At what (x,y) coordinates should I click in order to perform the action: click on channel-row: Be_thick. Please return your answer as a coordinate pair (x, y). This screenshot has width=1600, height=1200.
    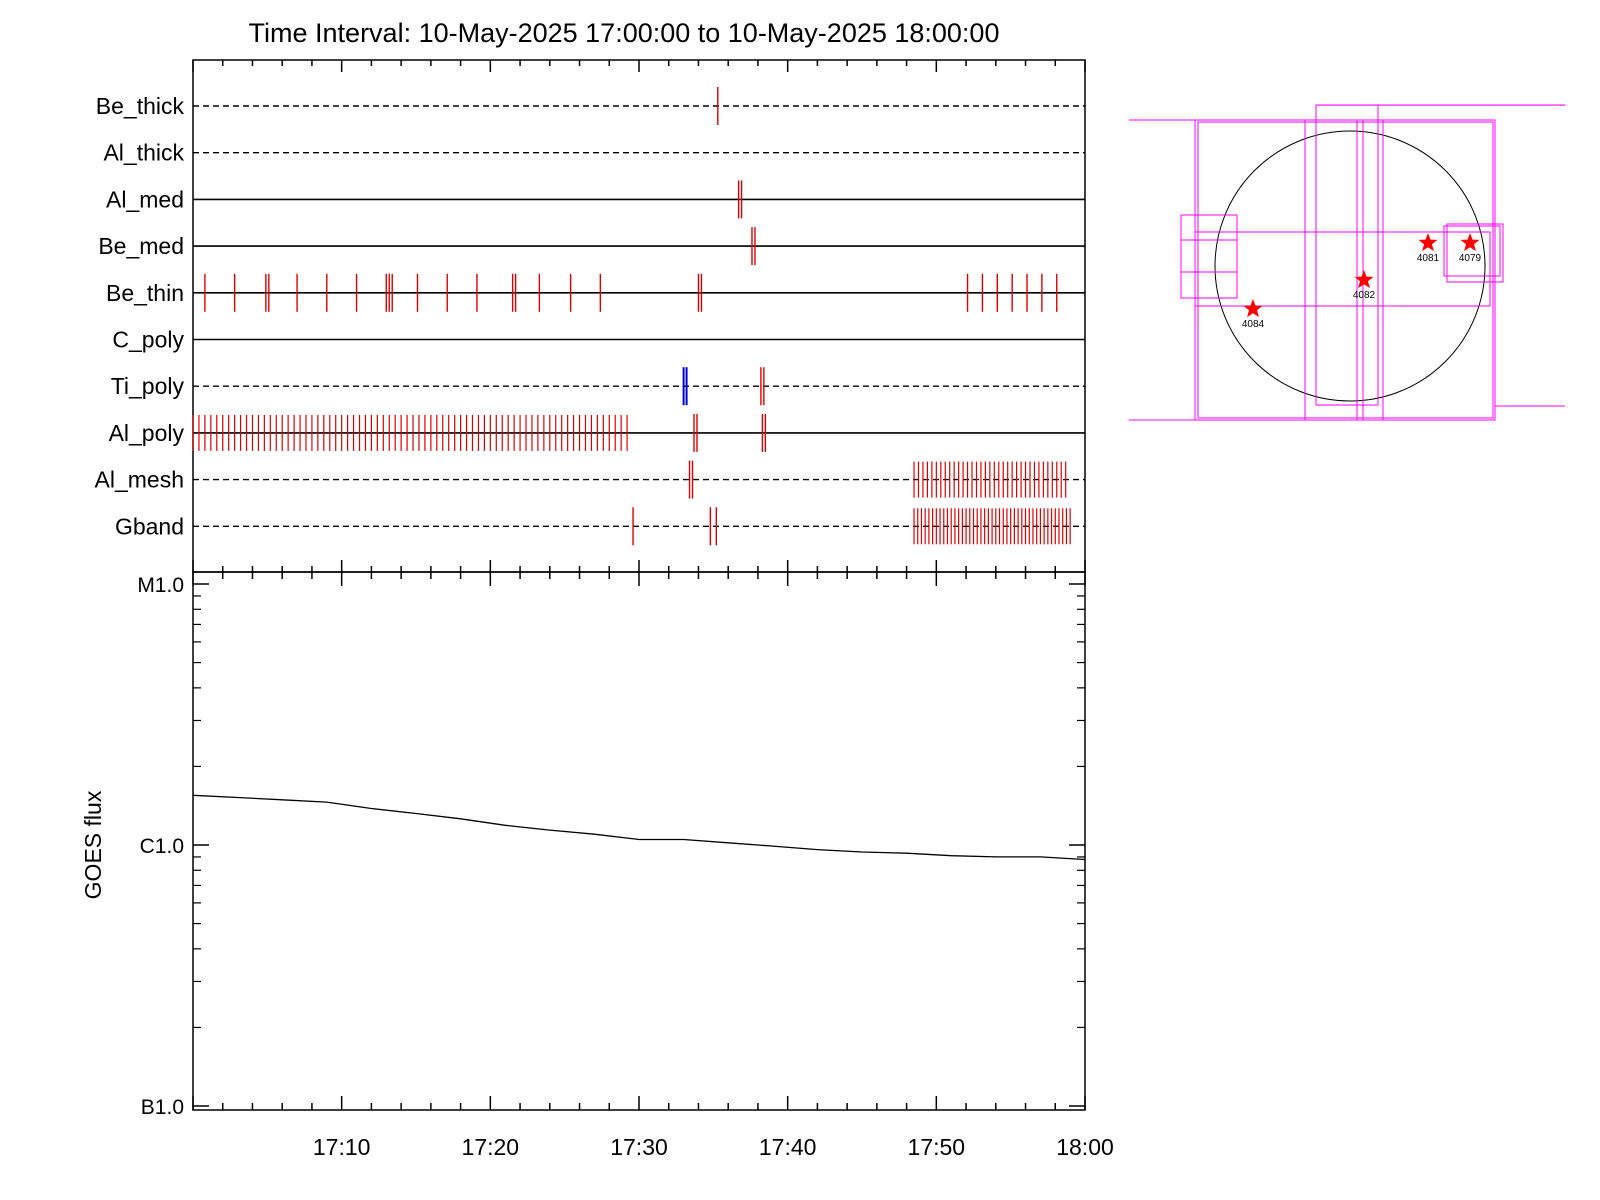
    Looking at the image, I should click on (590, 106).